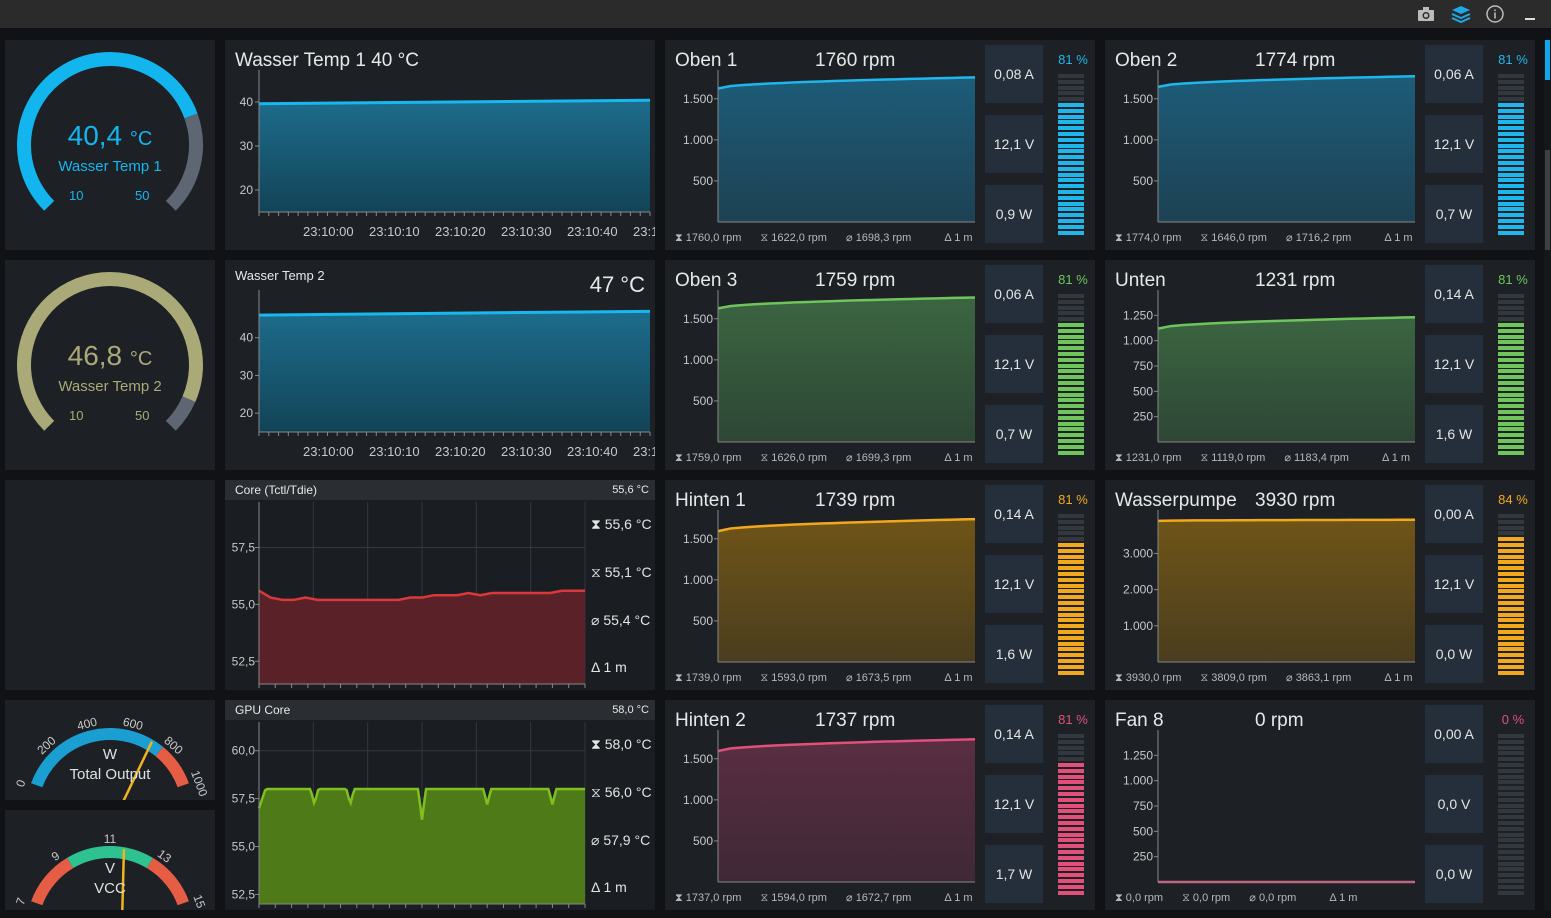 This screenshot has height=918, width=1551. I want to click on sensor-chart-plot: 57,5 55,0 52,5, so click(409, 595).